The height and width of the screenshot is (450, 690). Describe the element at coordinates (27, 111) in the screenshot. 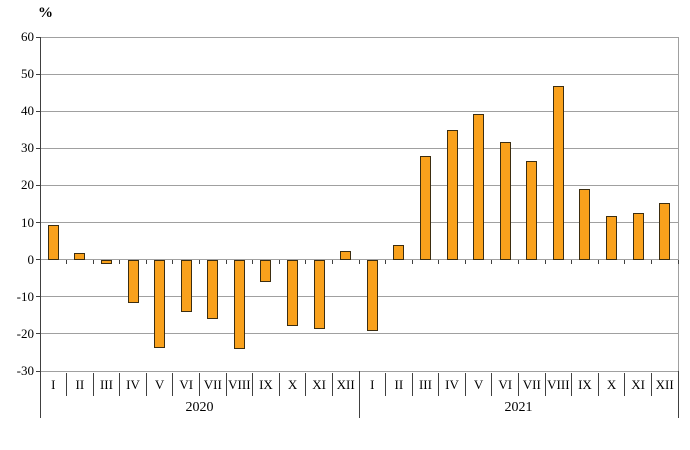

I see `y-tick-label: 40` at that location.